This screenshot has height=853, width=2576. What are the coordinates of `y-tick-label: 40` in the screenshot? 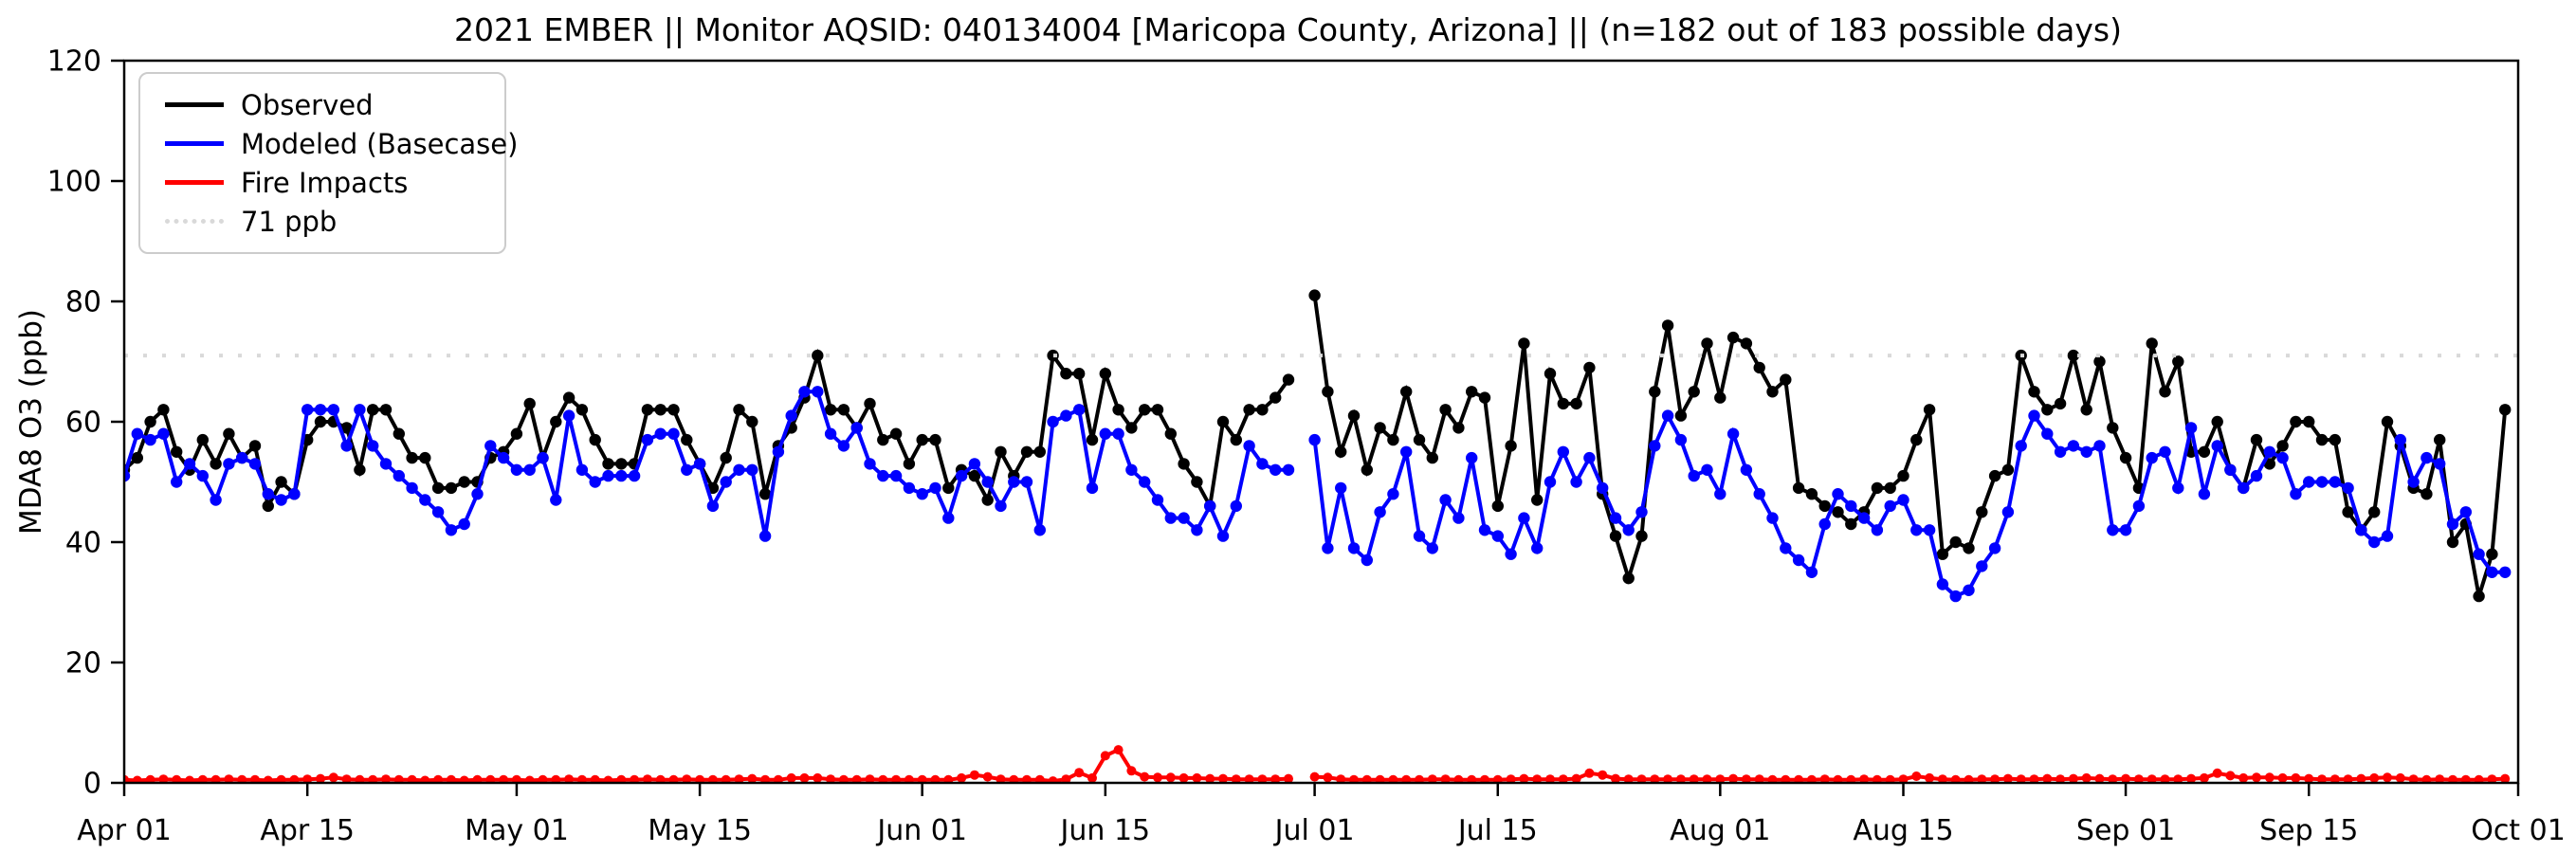 It's located at (83, 543).